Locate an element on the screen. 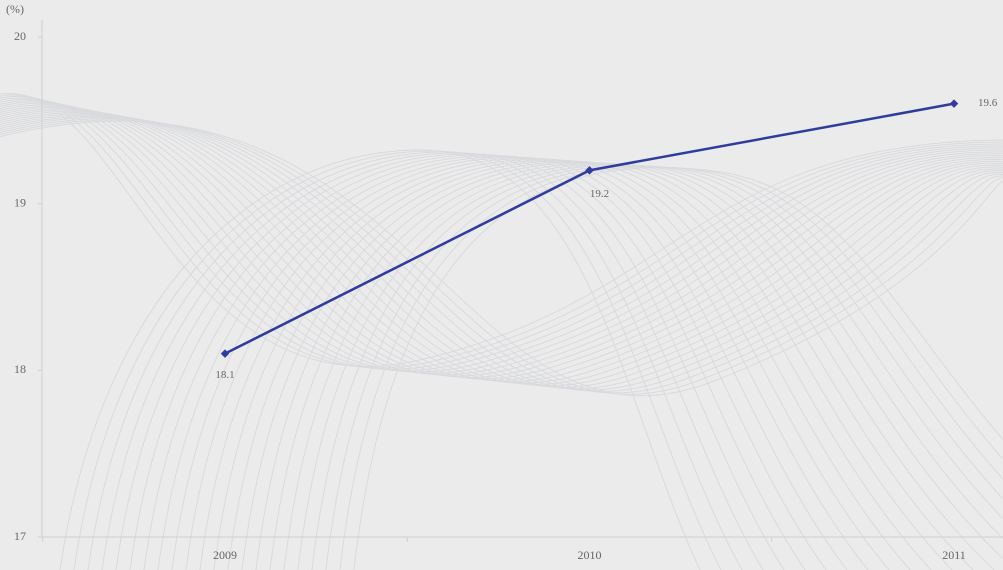 This screenshot has width=1003, height=570. y-tick-label: 17 is located at coordinates (20, 536).